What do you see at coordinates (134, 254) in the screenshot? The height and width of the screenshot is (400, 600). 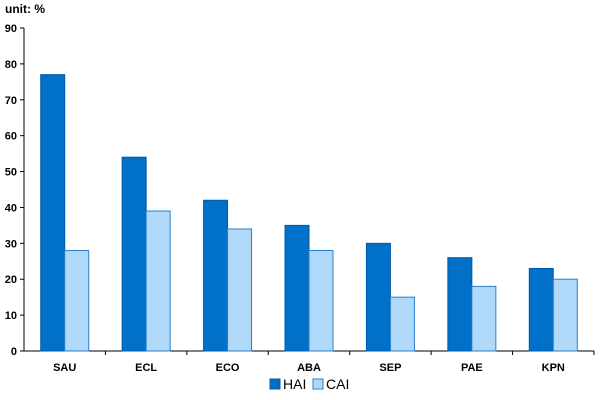 I see `bar-hai-ecl` at bounding box center [134, 254].